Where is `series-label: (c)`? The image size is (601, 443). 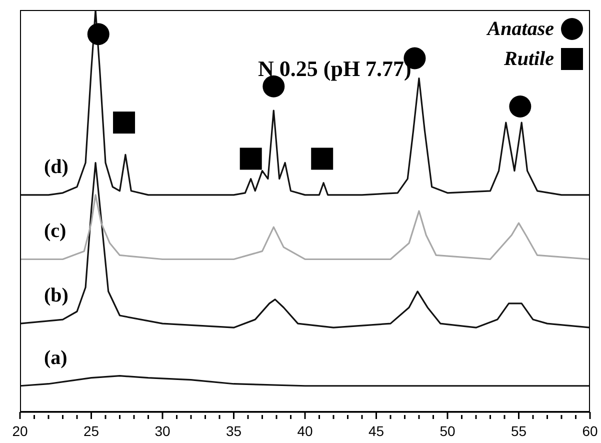
series-label: (c) is located at coordinates (55, 231).